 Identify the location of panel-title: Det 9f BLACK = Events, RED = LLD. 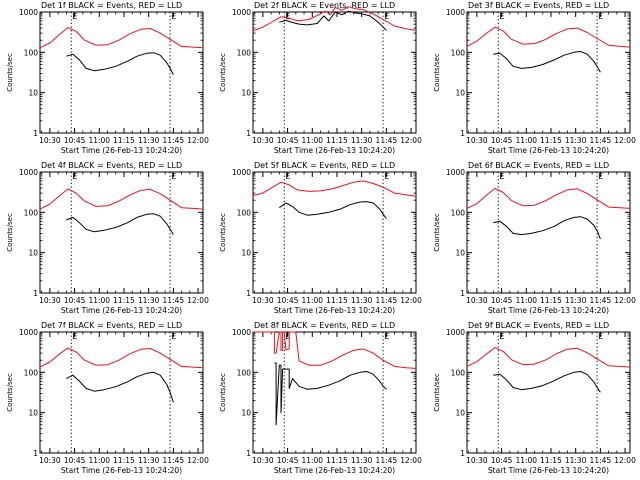
(538, 325).